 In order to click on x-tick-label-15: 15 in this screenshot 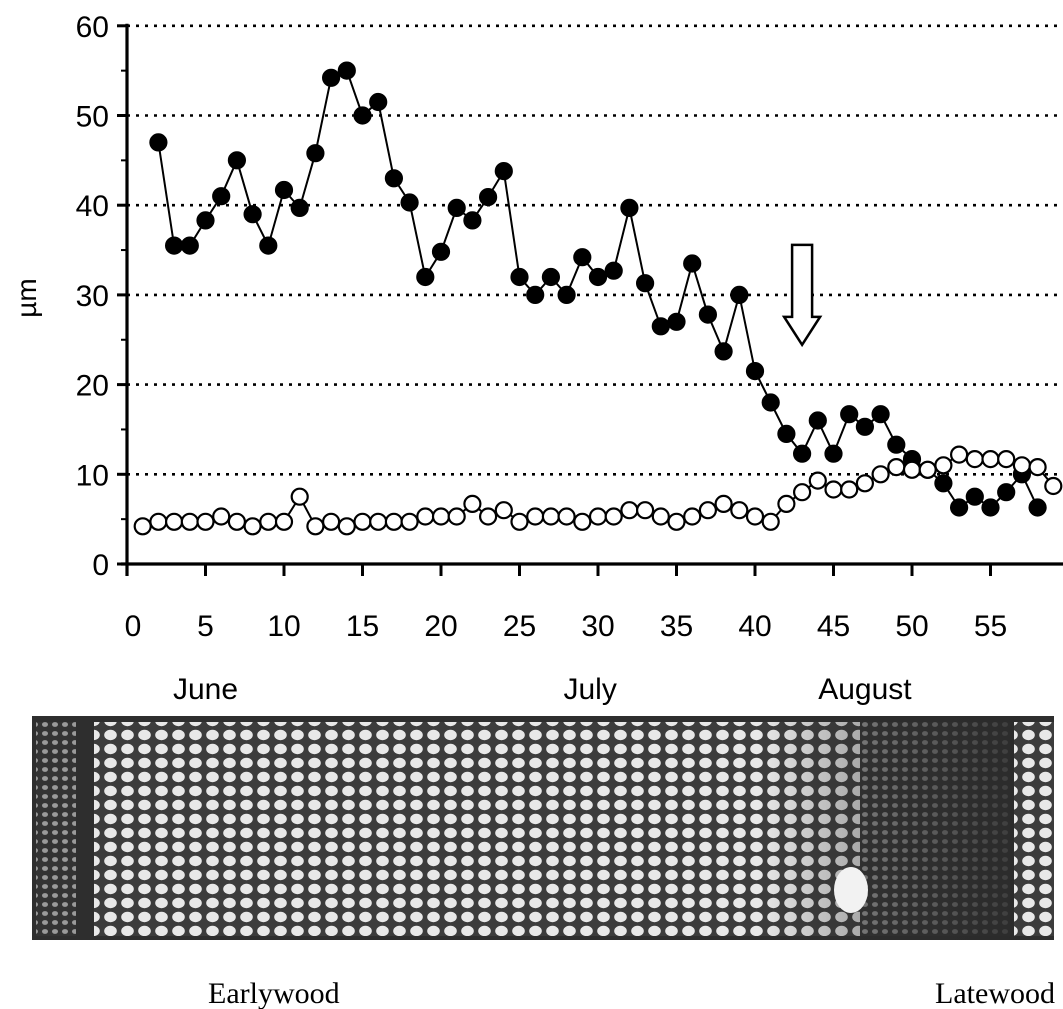, I will do `click(362, 626)`.